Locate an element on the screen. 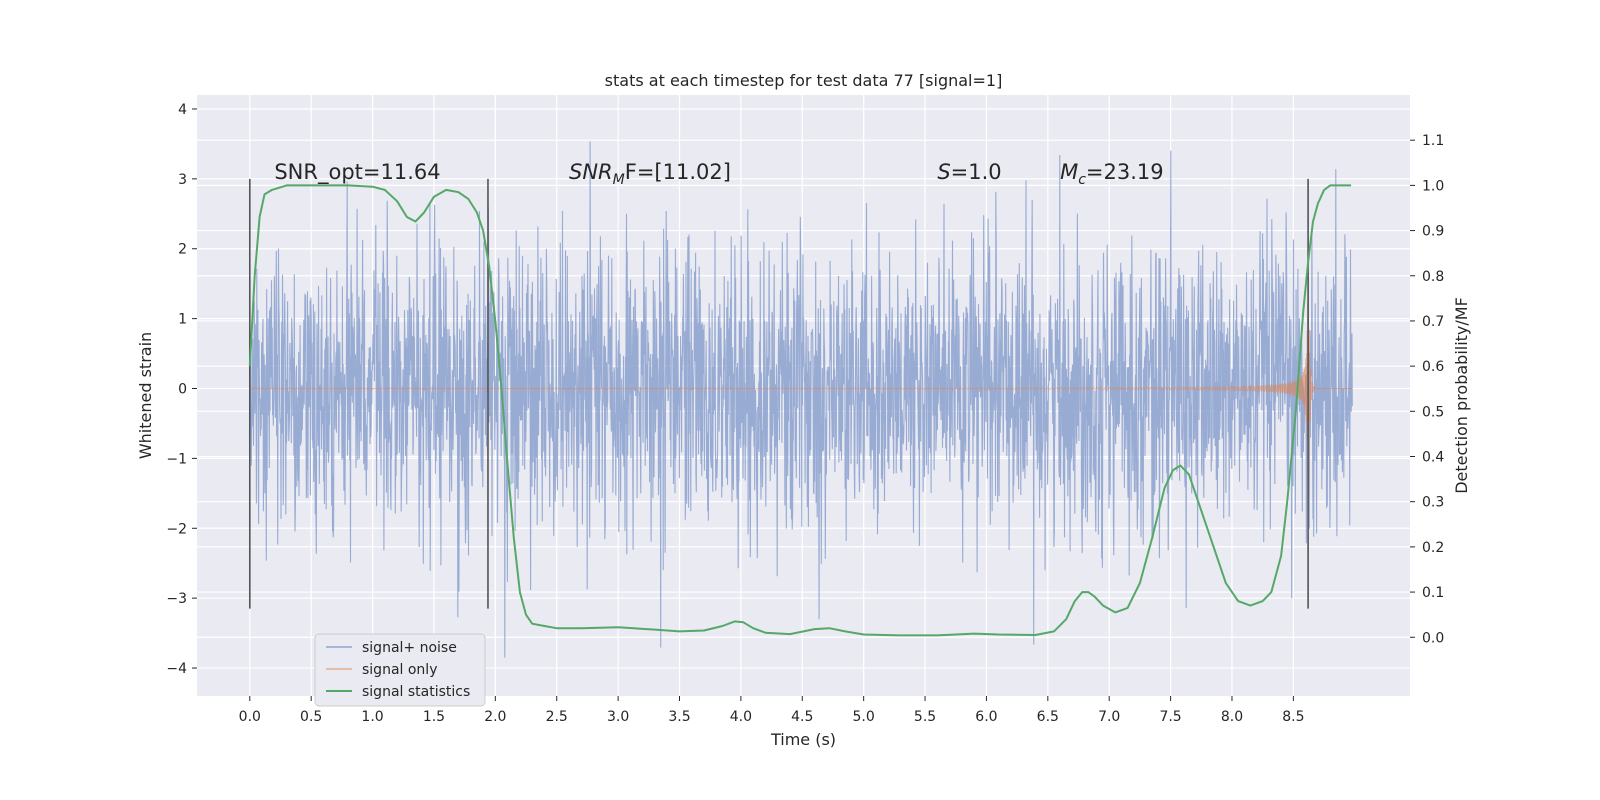 This screenshot has width=1600, height=800. y-right-tick-label-4: 0.7 is located at coordinates (1433, 322).